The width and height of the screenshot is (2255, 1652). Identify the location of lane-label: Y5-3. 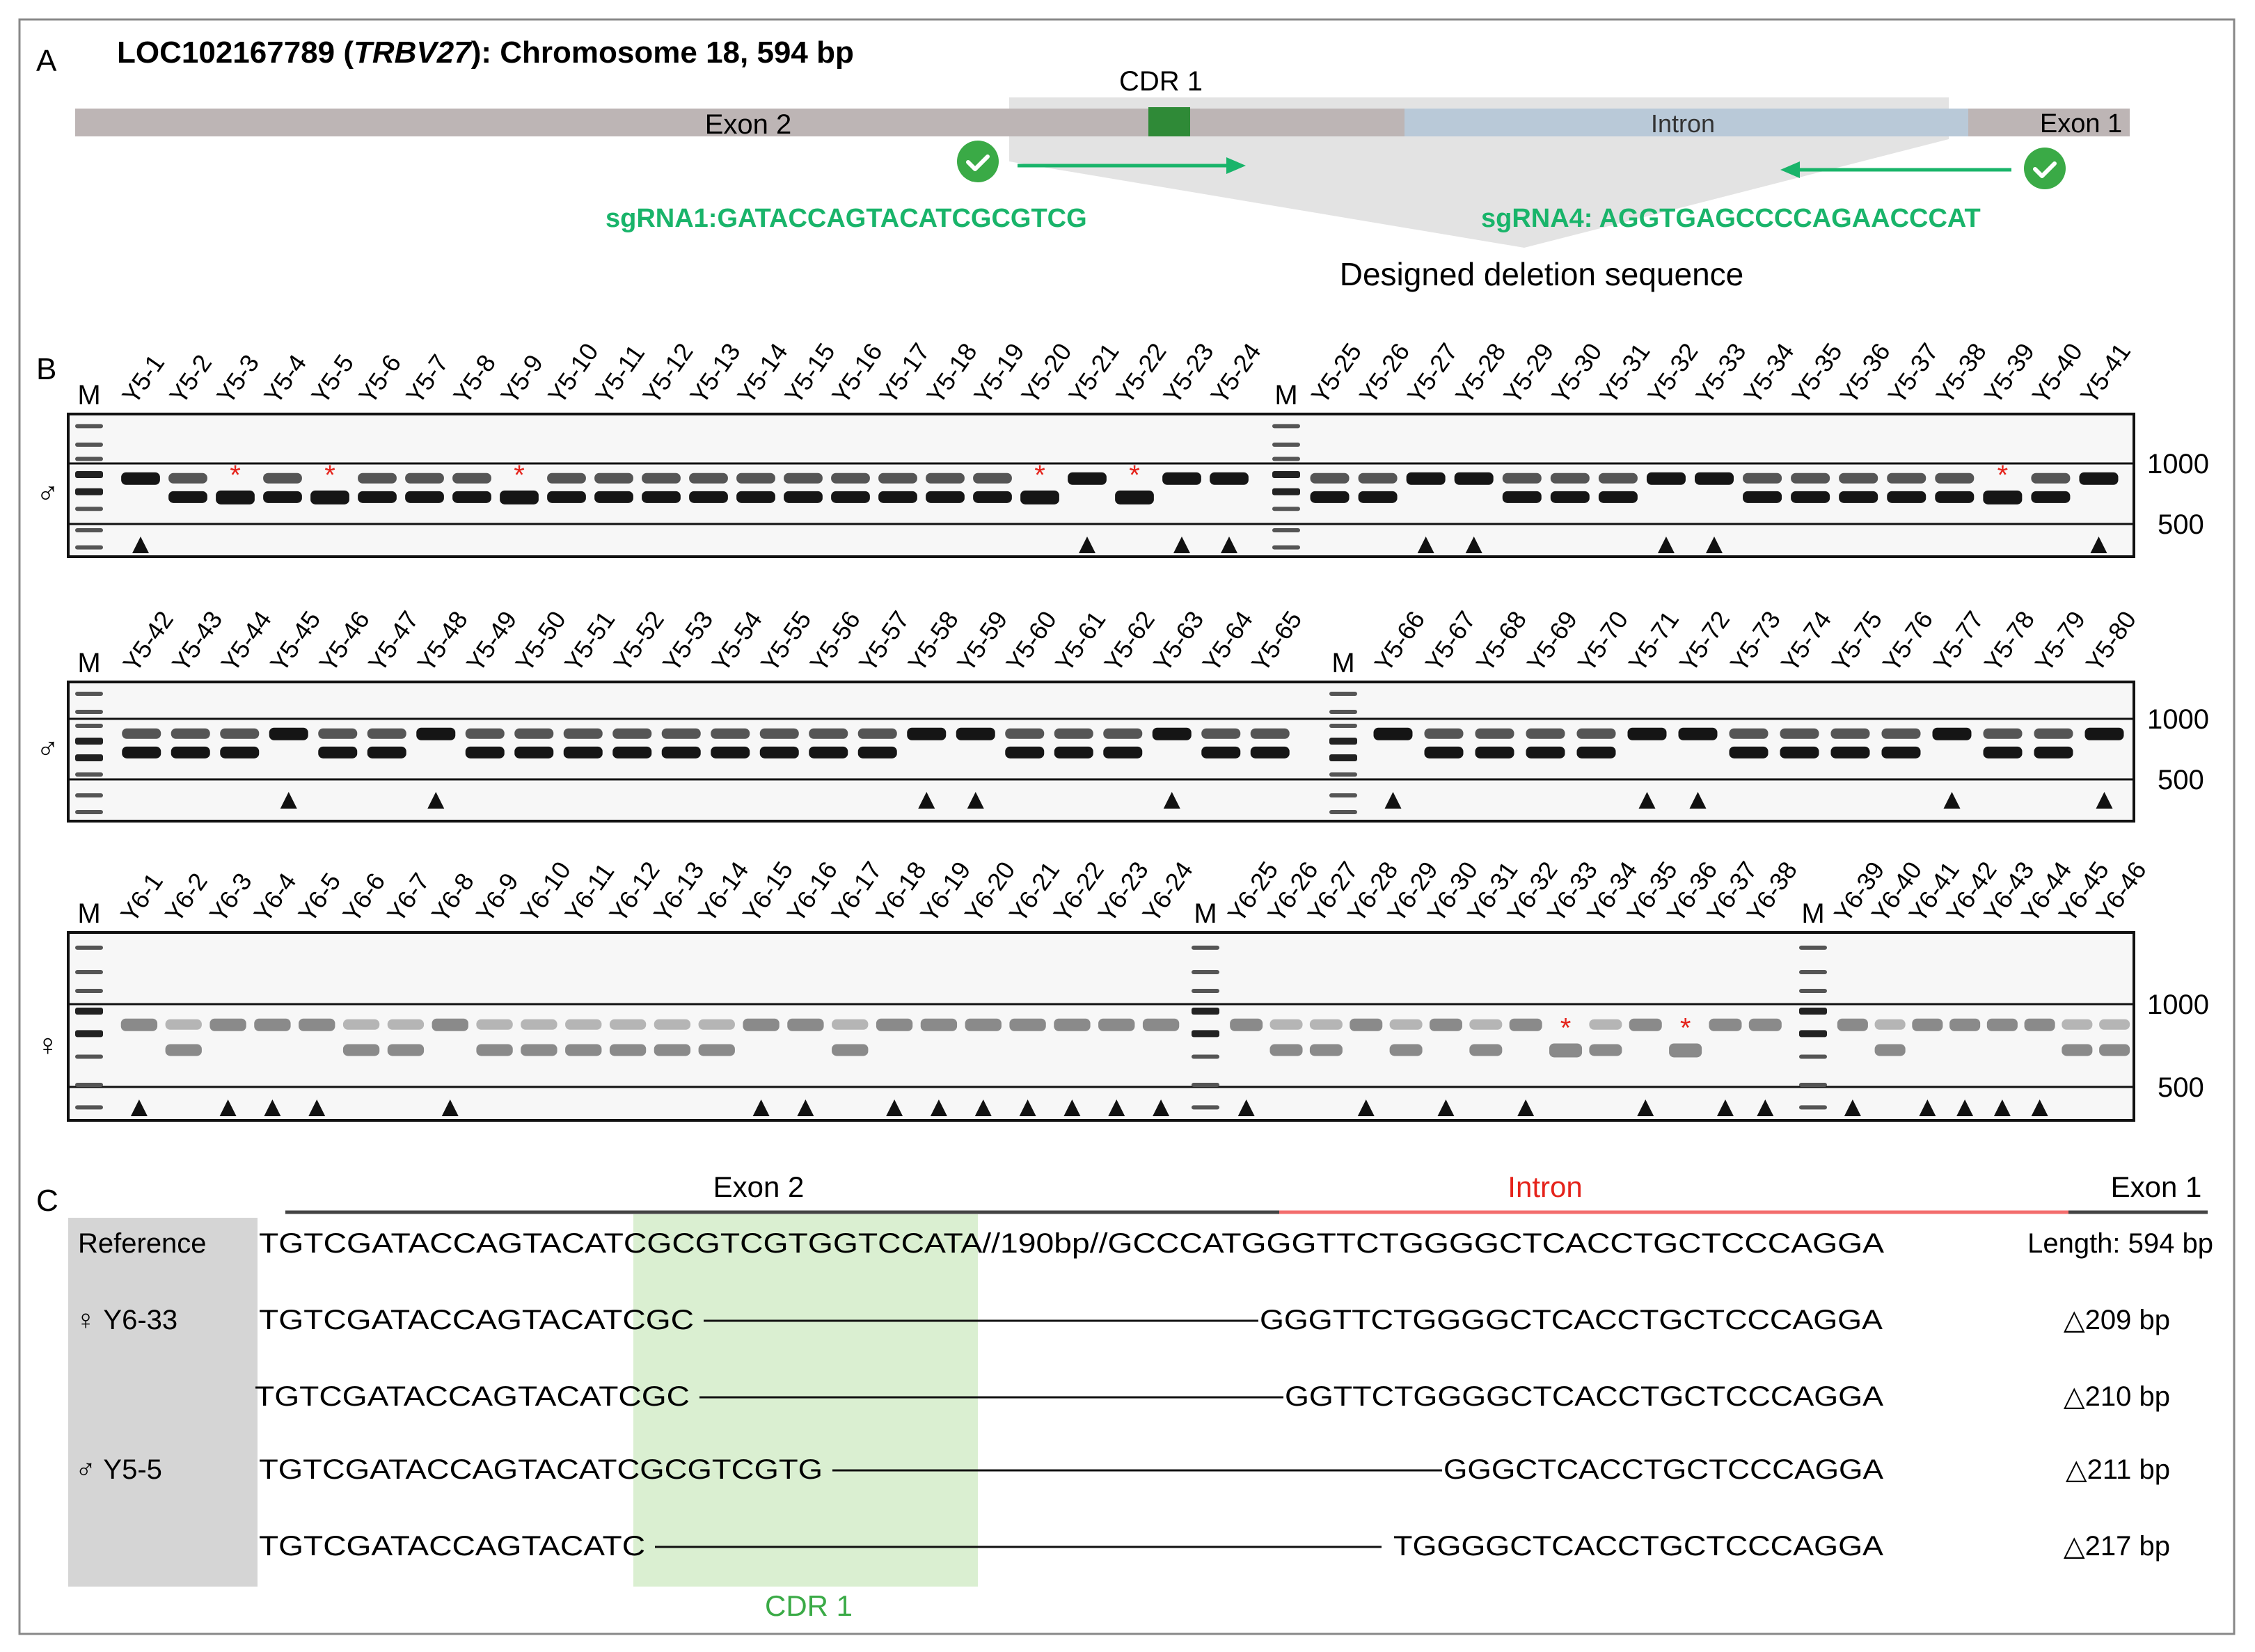
(237, 379).